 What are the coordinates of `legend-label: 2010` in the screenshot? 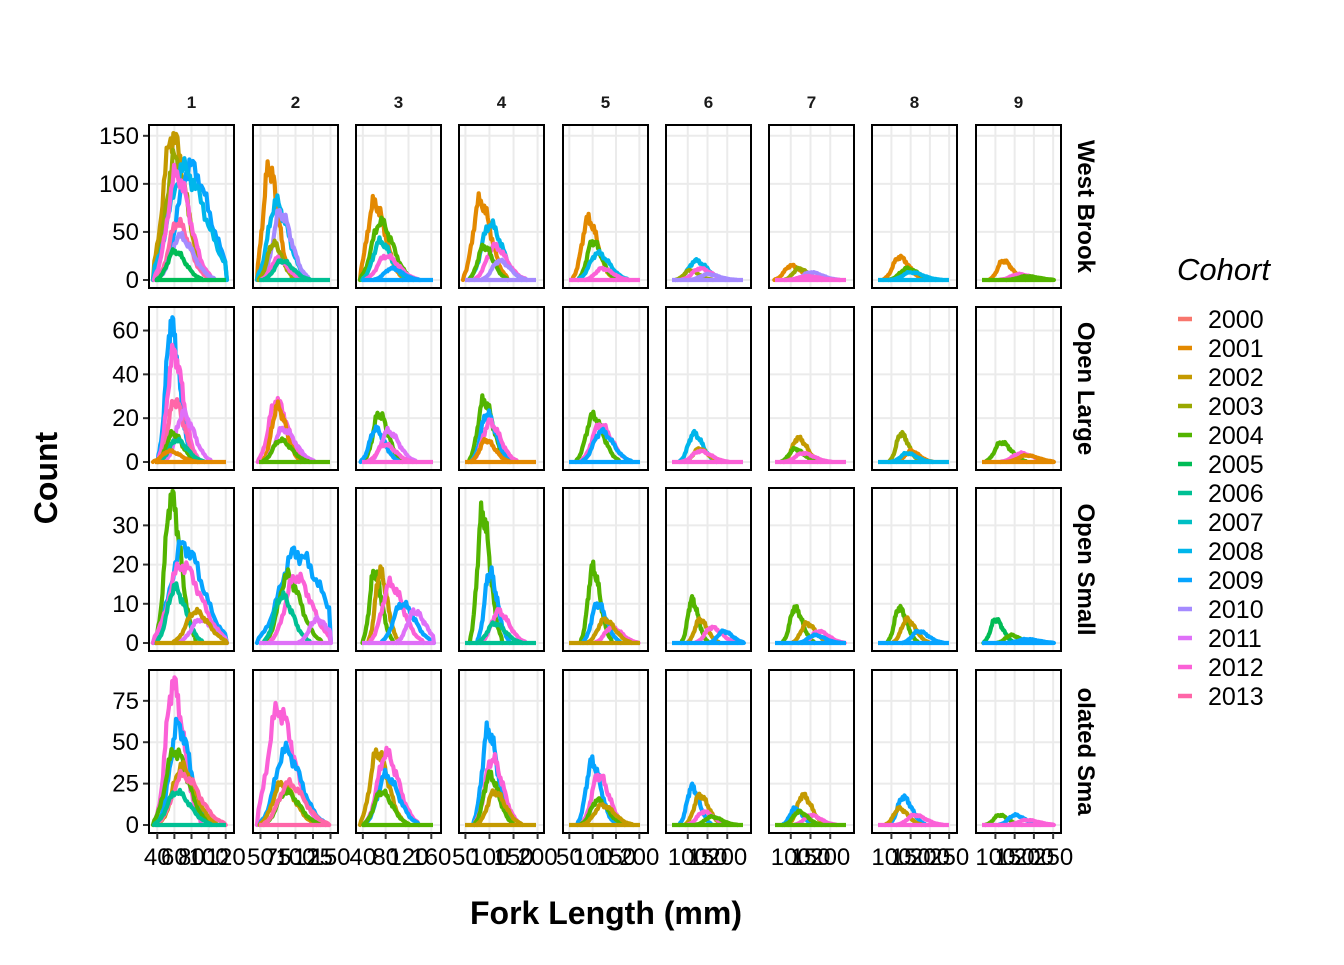 It's located at (1236, 610).